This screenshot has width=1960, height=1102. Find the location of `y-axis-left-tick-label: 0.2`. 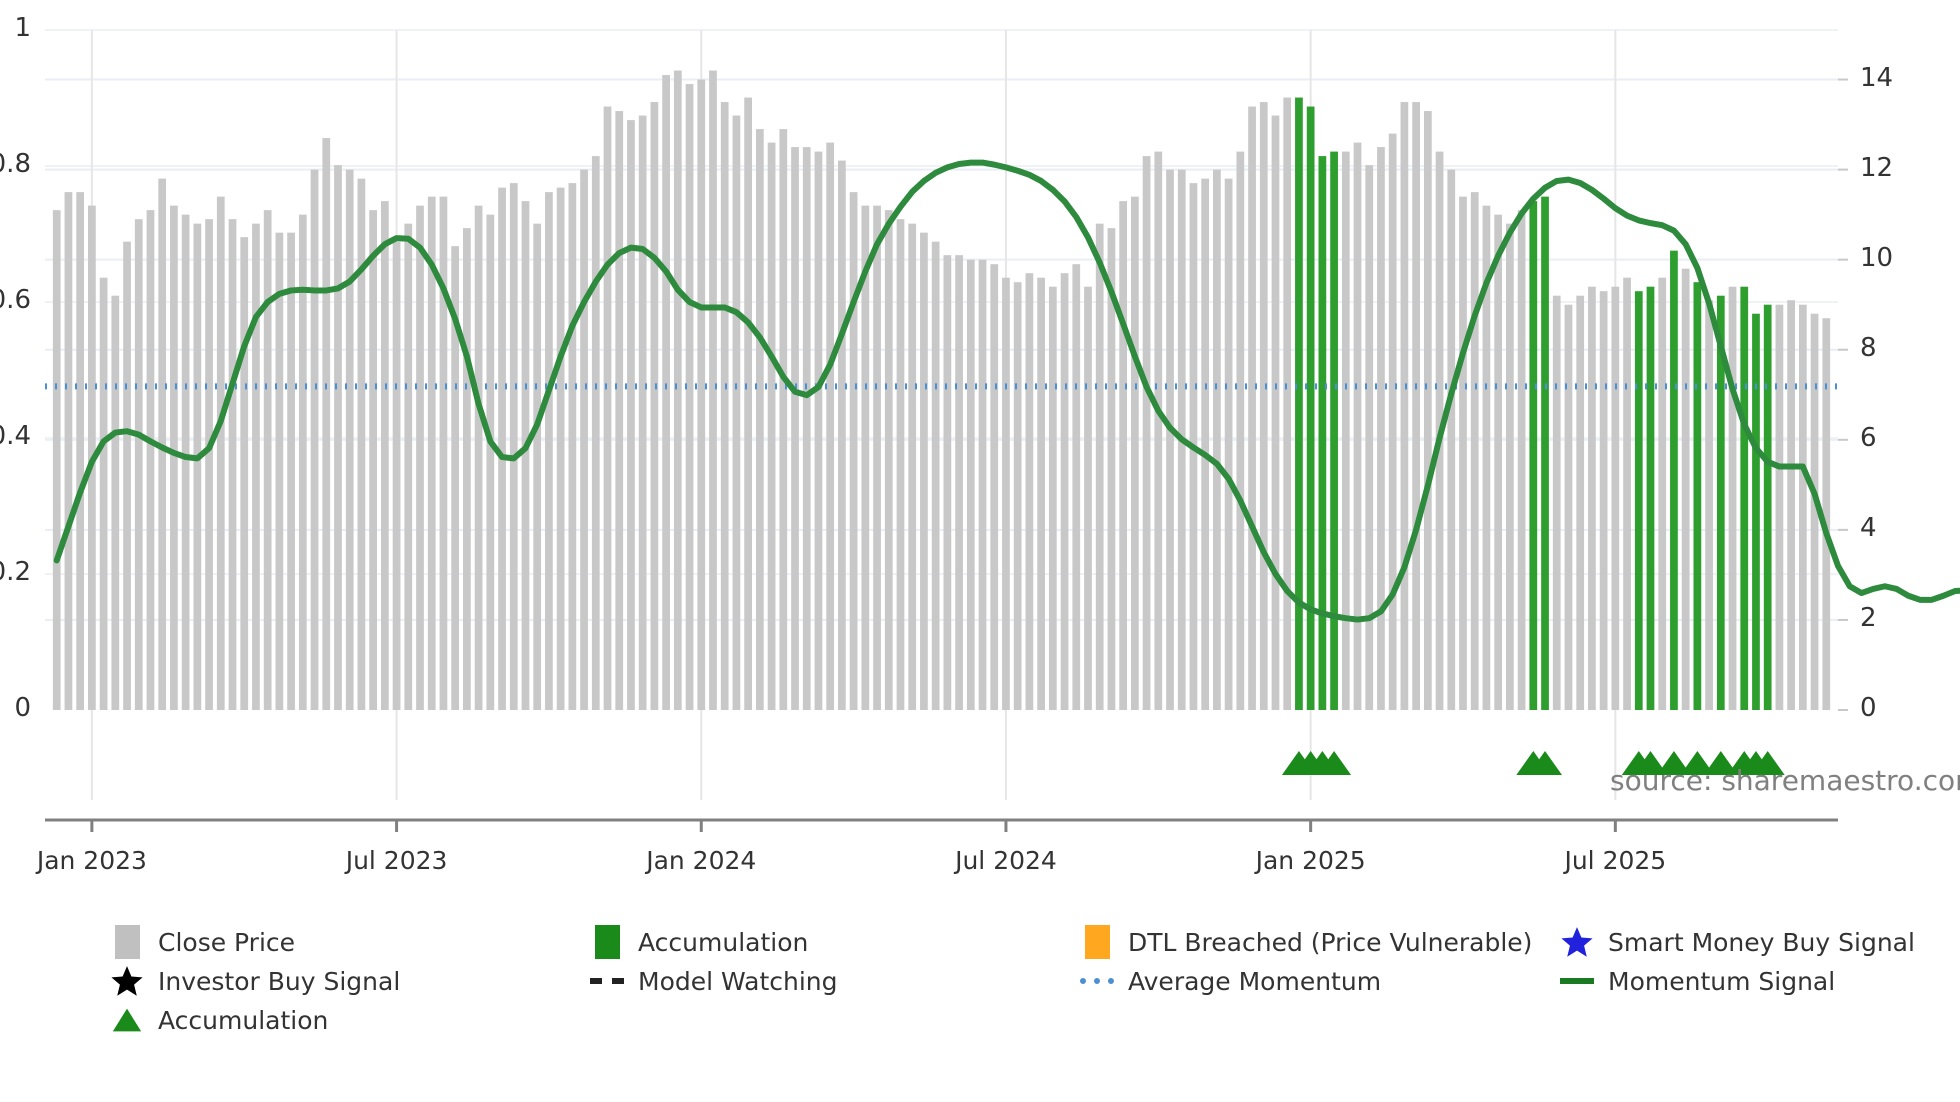

y-axis-left-tick-label: 0.2 is located at coordinates (15, 572).